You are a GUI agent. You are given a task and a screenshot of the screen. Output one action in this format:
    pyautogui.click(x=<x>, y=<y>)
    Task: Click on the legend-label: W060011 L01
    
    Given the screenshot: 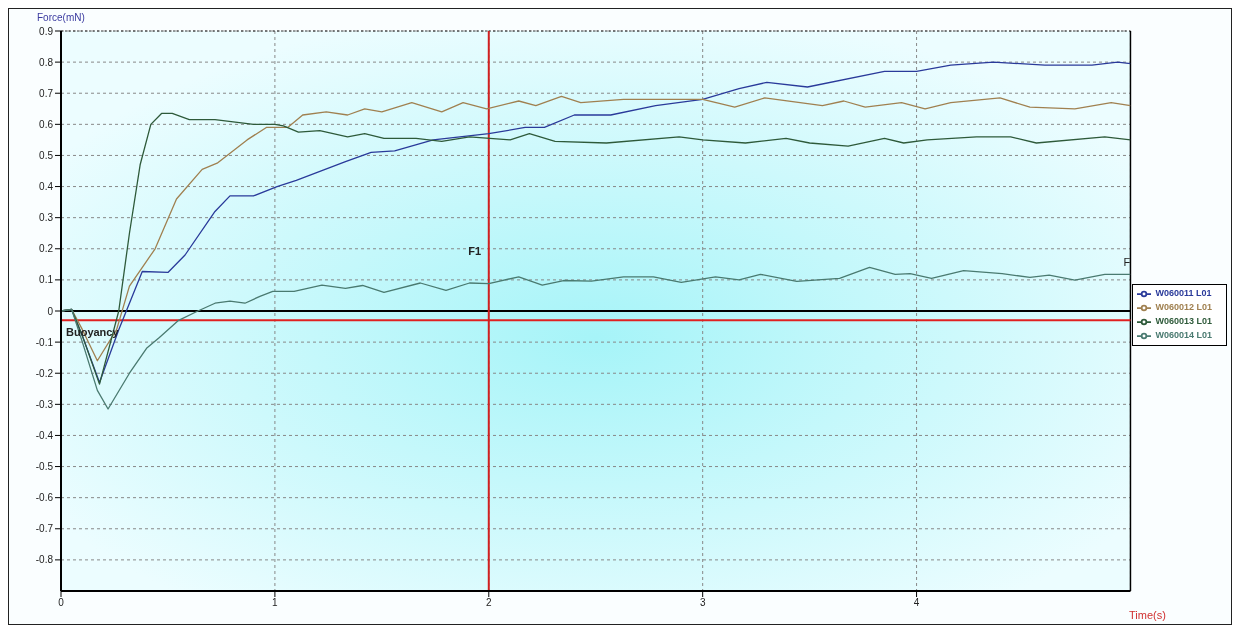 What is the action you would take?
    pyautogui.click(x=1183, y=293)
    